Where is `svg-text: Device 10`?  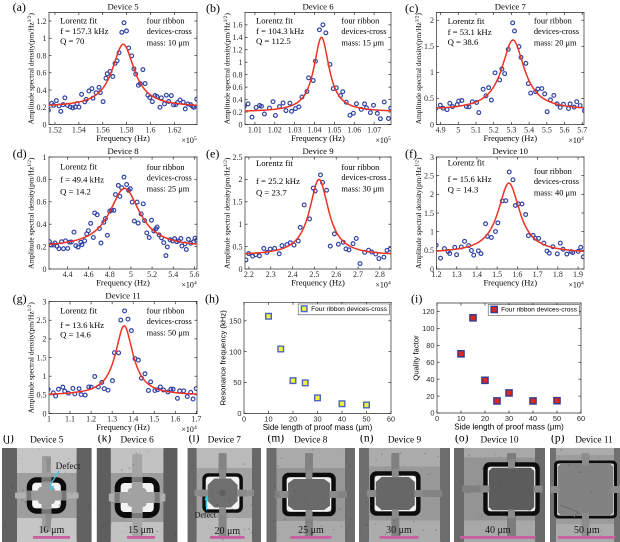 svg-text: Device 10 is located at coordinates (500, 441).